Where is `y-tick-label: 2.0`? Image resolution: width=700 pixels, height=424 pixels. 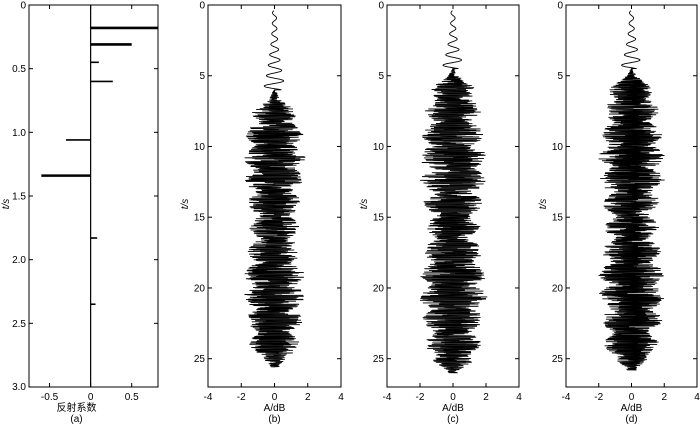
y-tick-label: 2.0 is located at coordinates (19, 260).